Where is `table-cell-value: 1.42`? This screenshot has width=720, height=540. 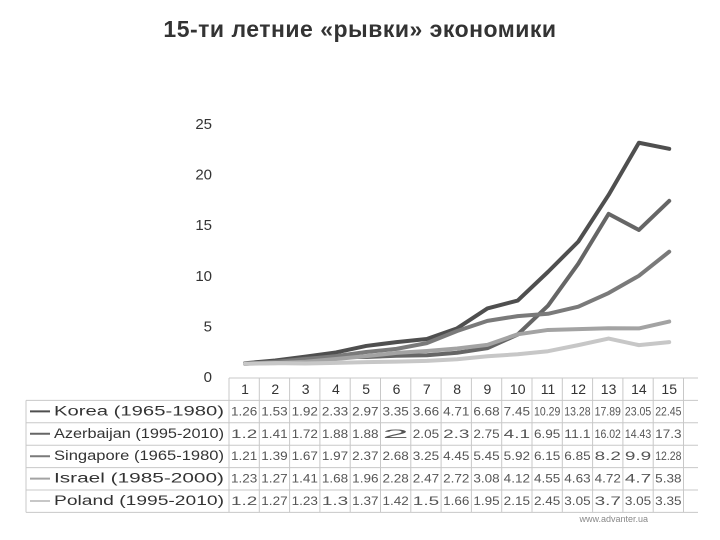
table-cell-value: 1.42 is located at coordinates (396, 501).